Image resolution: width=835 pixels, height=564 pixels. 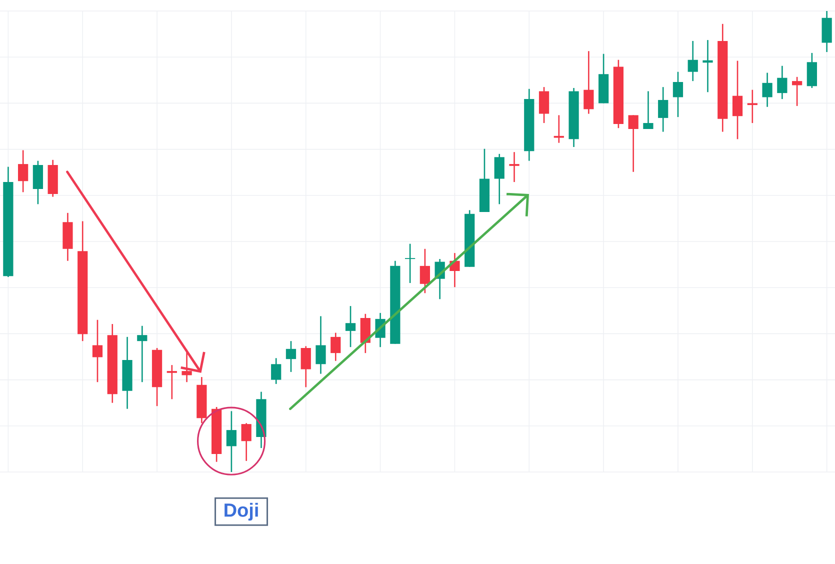 I want to click on text: Doji, so click(x=241, y=511).